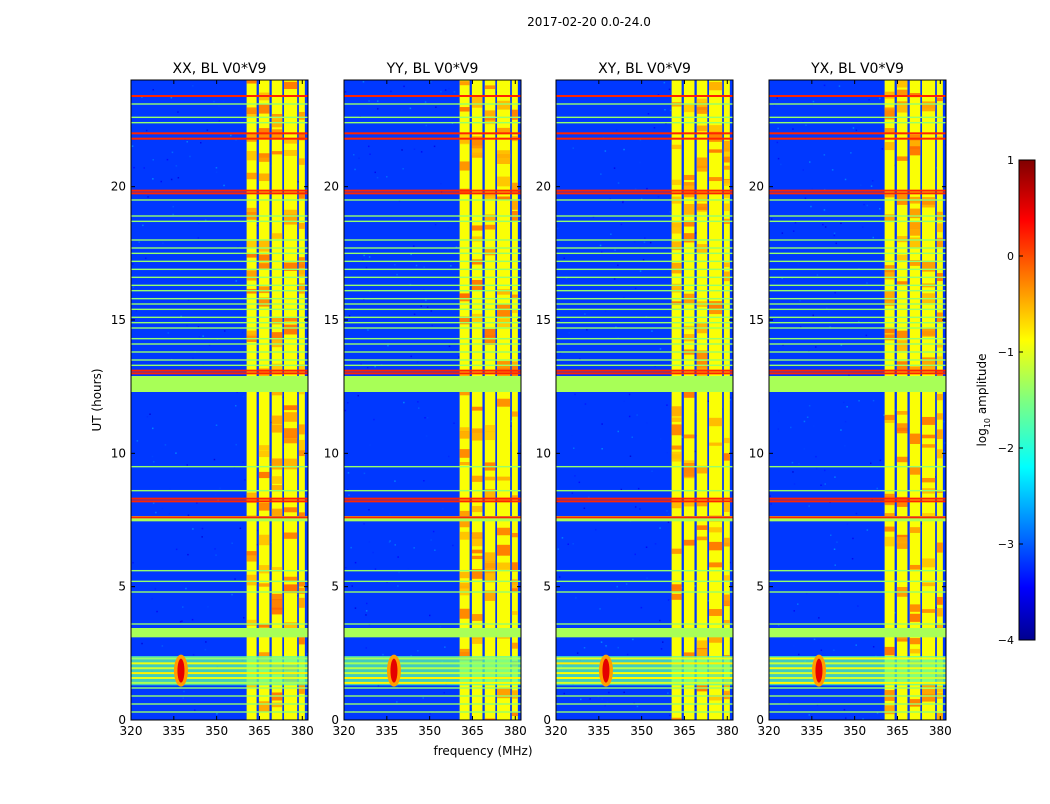 This screenshot has width=1050, height=804. What do you see at coordinates (394, 670) in the screenshot?
I see `strong-source-core` at bounding box center [394, 670].